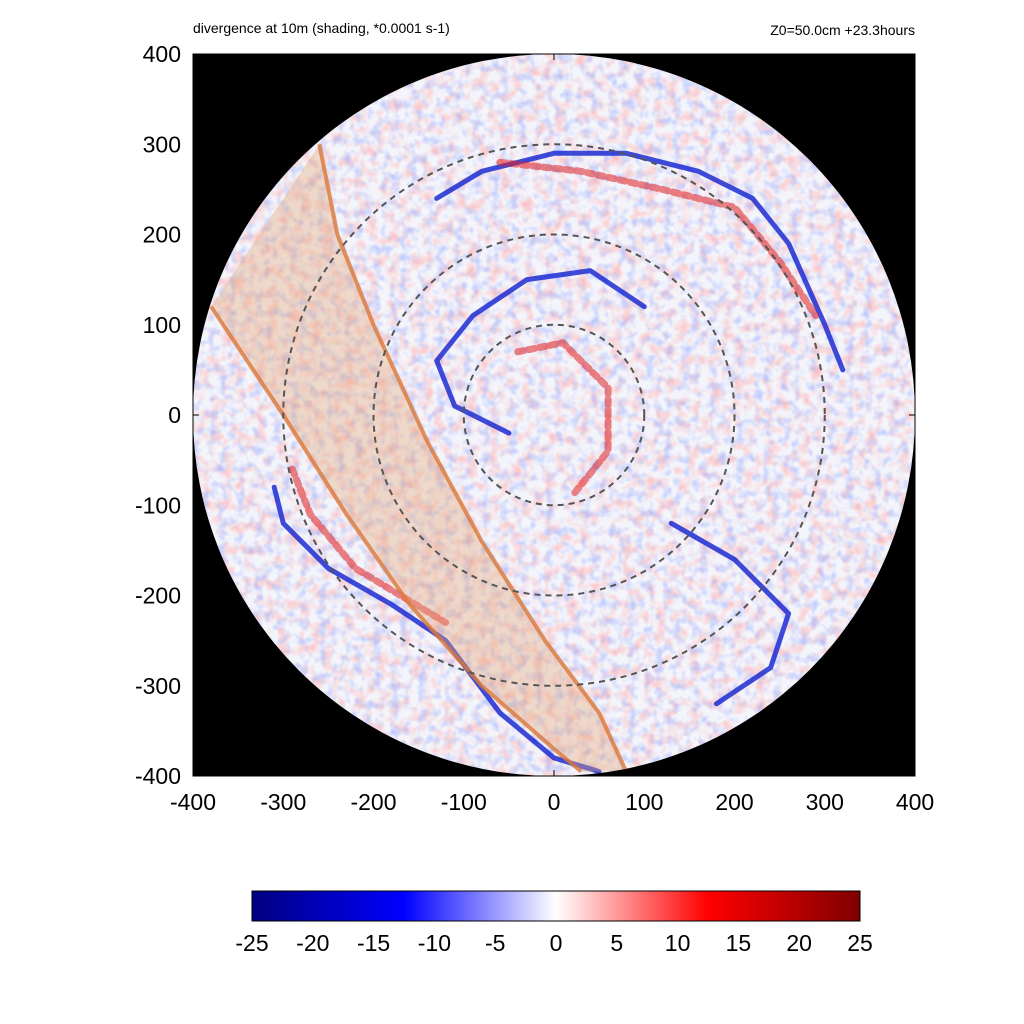 The height and width of the screenshot is (1024, 1024). I want to click on colorbar-tick-label: 10, so click(678, 943).